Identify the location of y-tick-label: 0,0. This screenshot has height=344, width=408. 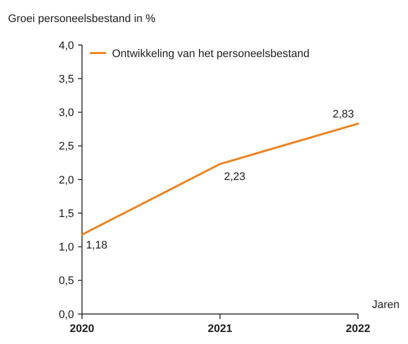
(66, 314).